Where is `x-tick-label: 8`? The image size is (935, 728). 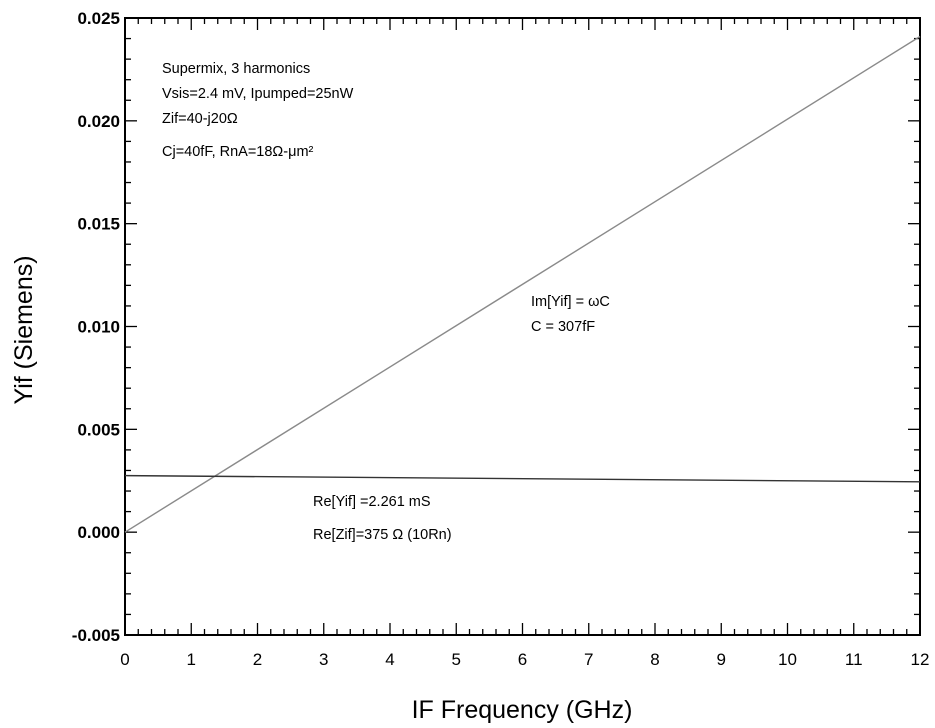 x-tick-label: 8 is located at coordinates (654, 659).